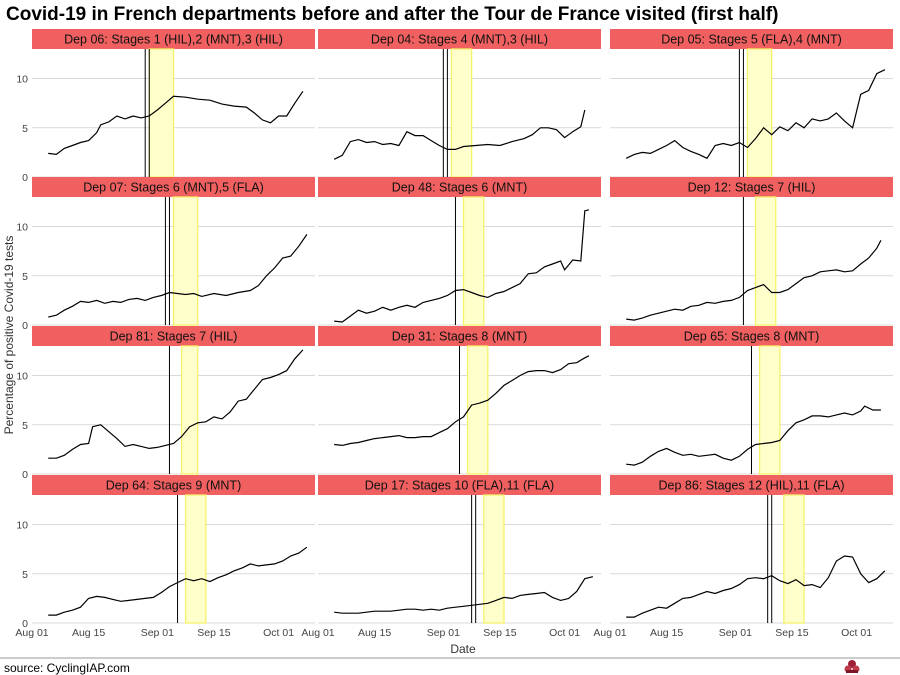 This screenshot has width=900, height=675. What do you see at coordinates (852, 666) in the screenshot?
I see `cycling-logo-icon` at bounding box center [852, 666].